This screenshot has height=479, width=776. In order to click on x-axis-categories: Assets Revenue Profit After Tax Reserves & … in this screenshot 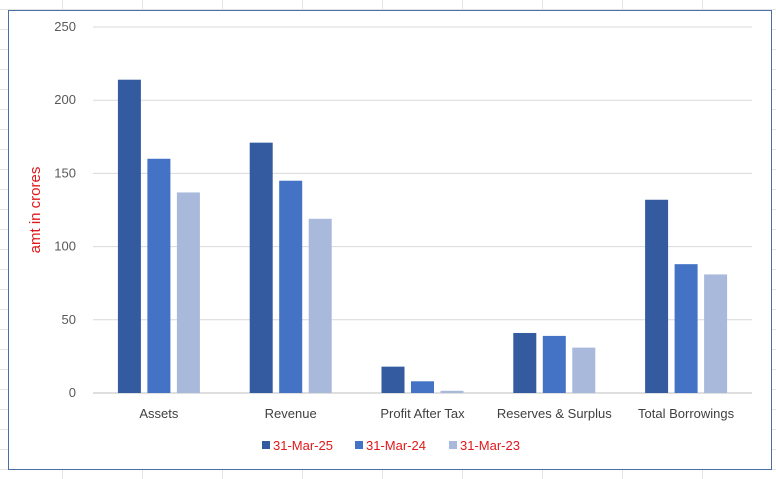, I will do `click(436, 413)`.